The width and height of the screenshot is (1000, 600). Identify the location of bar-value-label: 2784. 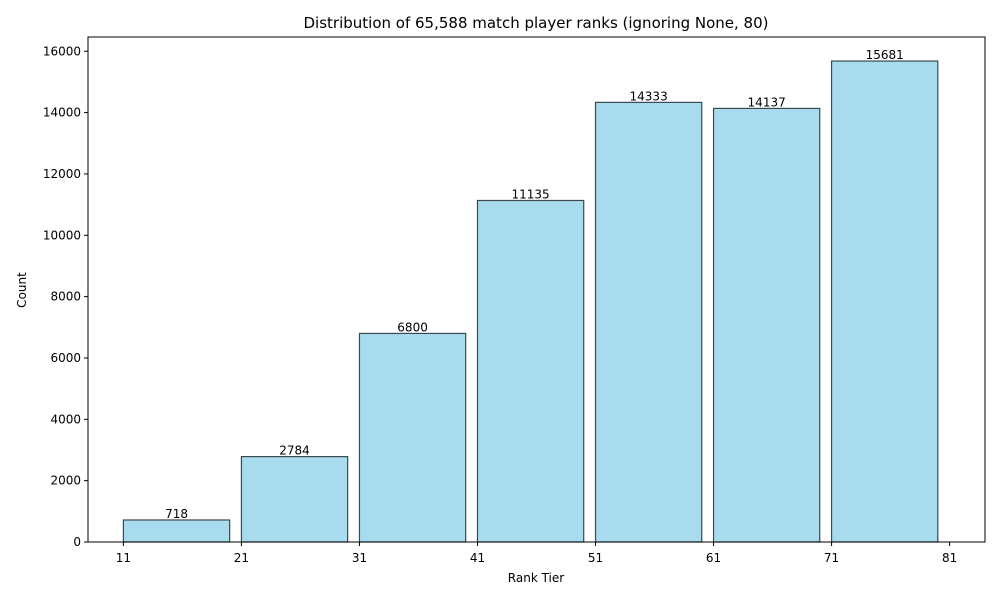
(294, 451).